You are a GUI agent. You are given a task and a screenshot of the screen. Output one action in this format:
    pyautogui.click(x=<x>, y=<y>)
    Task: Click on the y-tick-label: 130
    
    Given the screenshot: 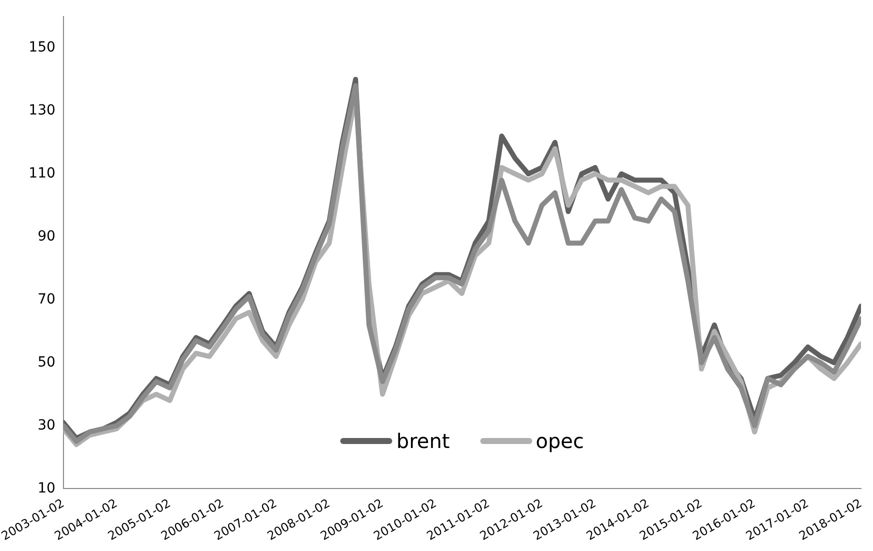 What is the action you would take?
    pyautogui.click(x=42, y=110)
    